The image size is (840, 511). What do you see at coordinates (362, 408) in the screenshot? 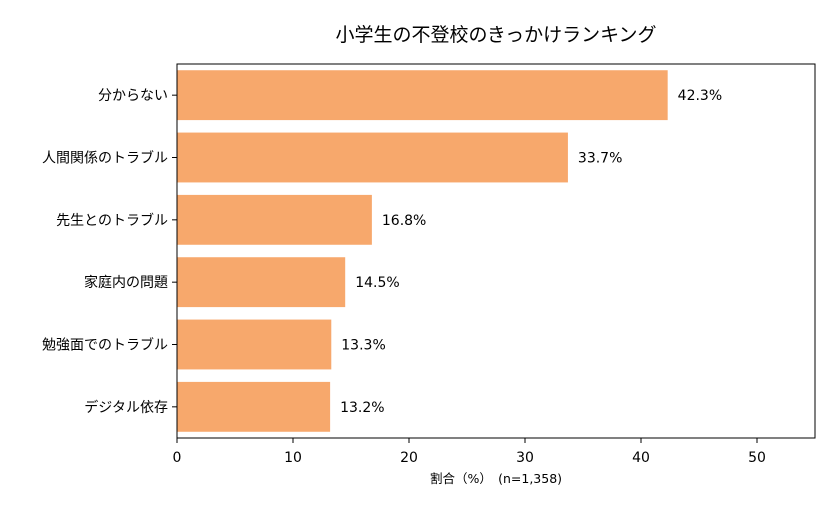
I see `value-label-5: 13.2%` at bounding box center [362, 408].